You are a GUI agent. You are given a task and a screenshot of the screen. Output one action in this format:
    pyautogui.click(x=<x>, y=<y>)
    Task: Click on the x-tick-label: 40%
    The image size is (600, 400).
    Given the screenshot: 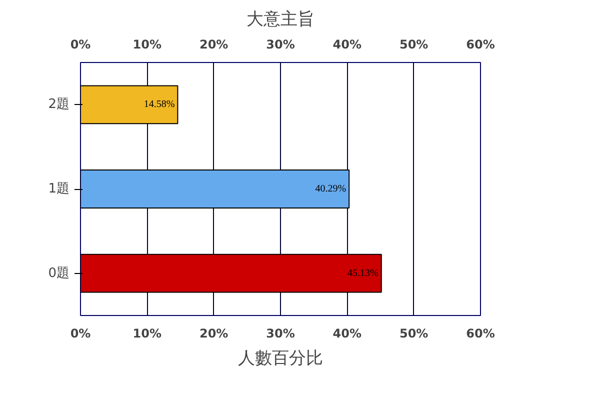 What is the action you would take?
    pyautogui.click(x=347, y=333)
    